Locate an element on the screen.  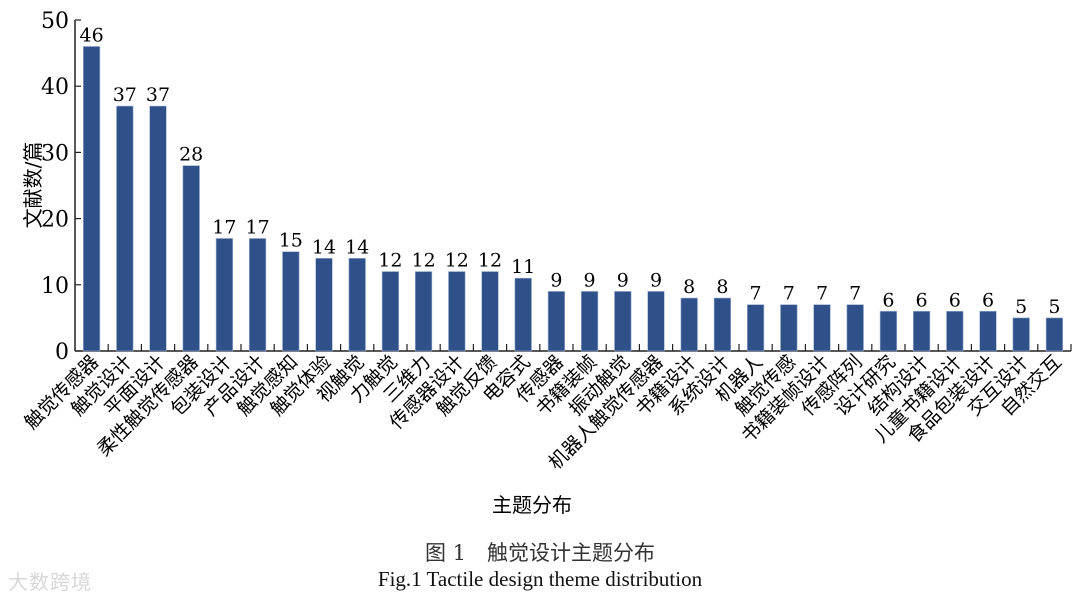
watermark: 大数跨境 is located at coordinates (50, 582).